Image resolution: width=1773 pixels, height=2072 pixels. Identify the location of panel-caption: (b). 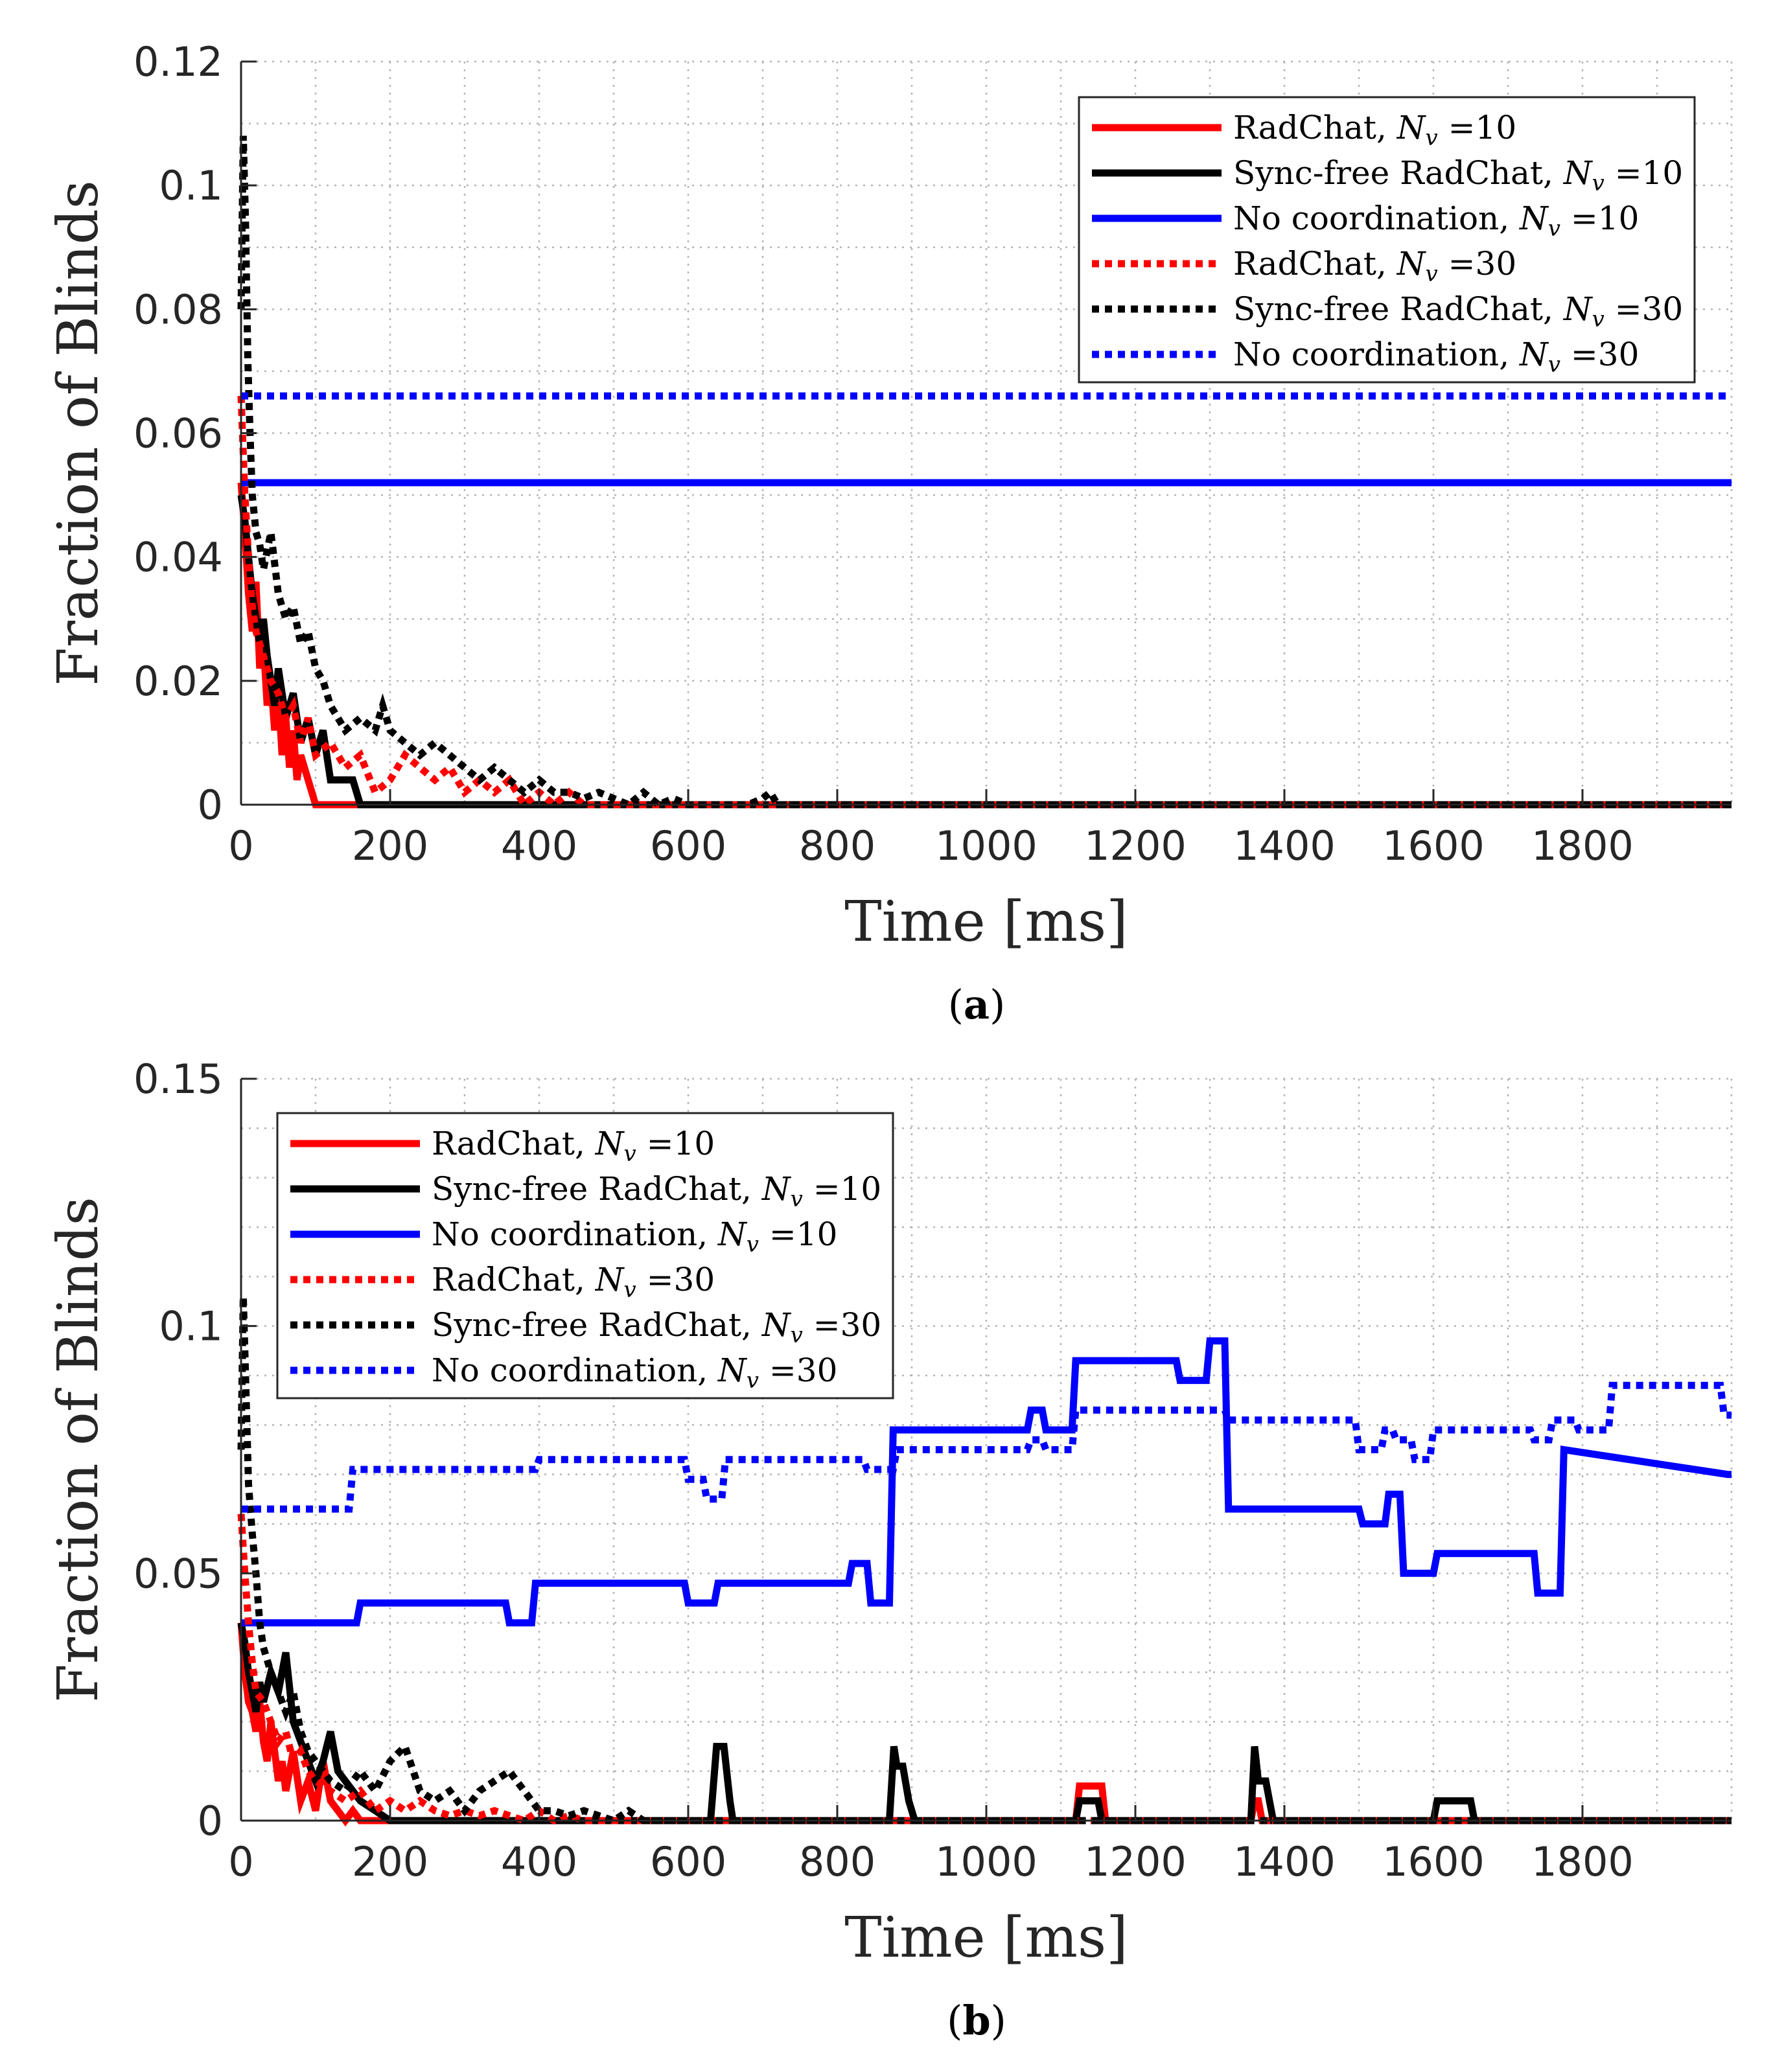
(976, 2021).